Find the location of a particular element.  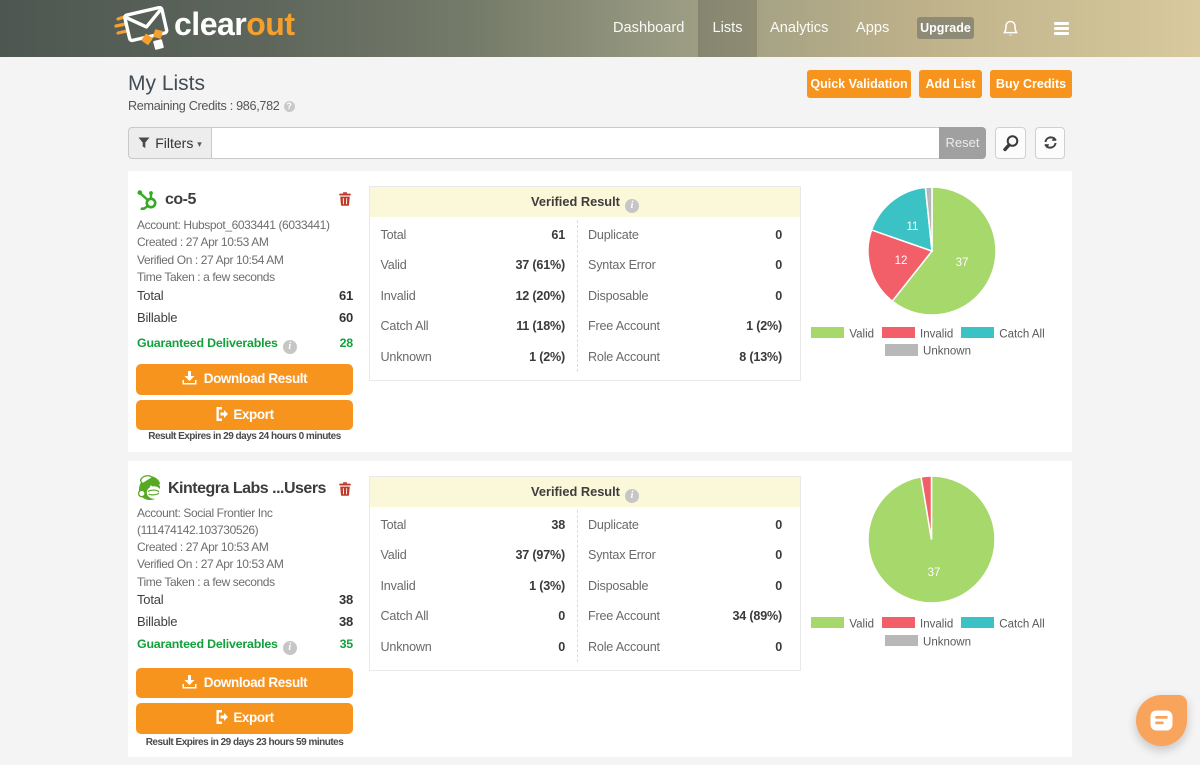

svg-text: 12 is located at coordinates (901, 261).